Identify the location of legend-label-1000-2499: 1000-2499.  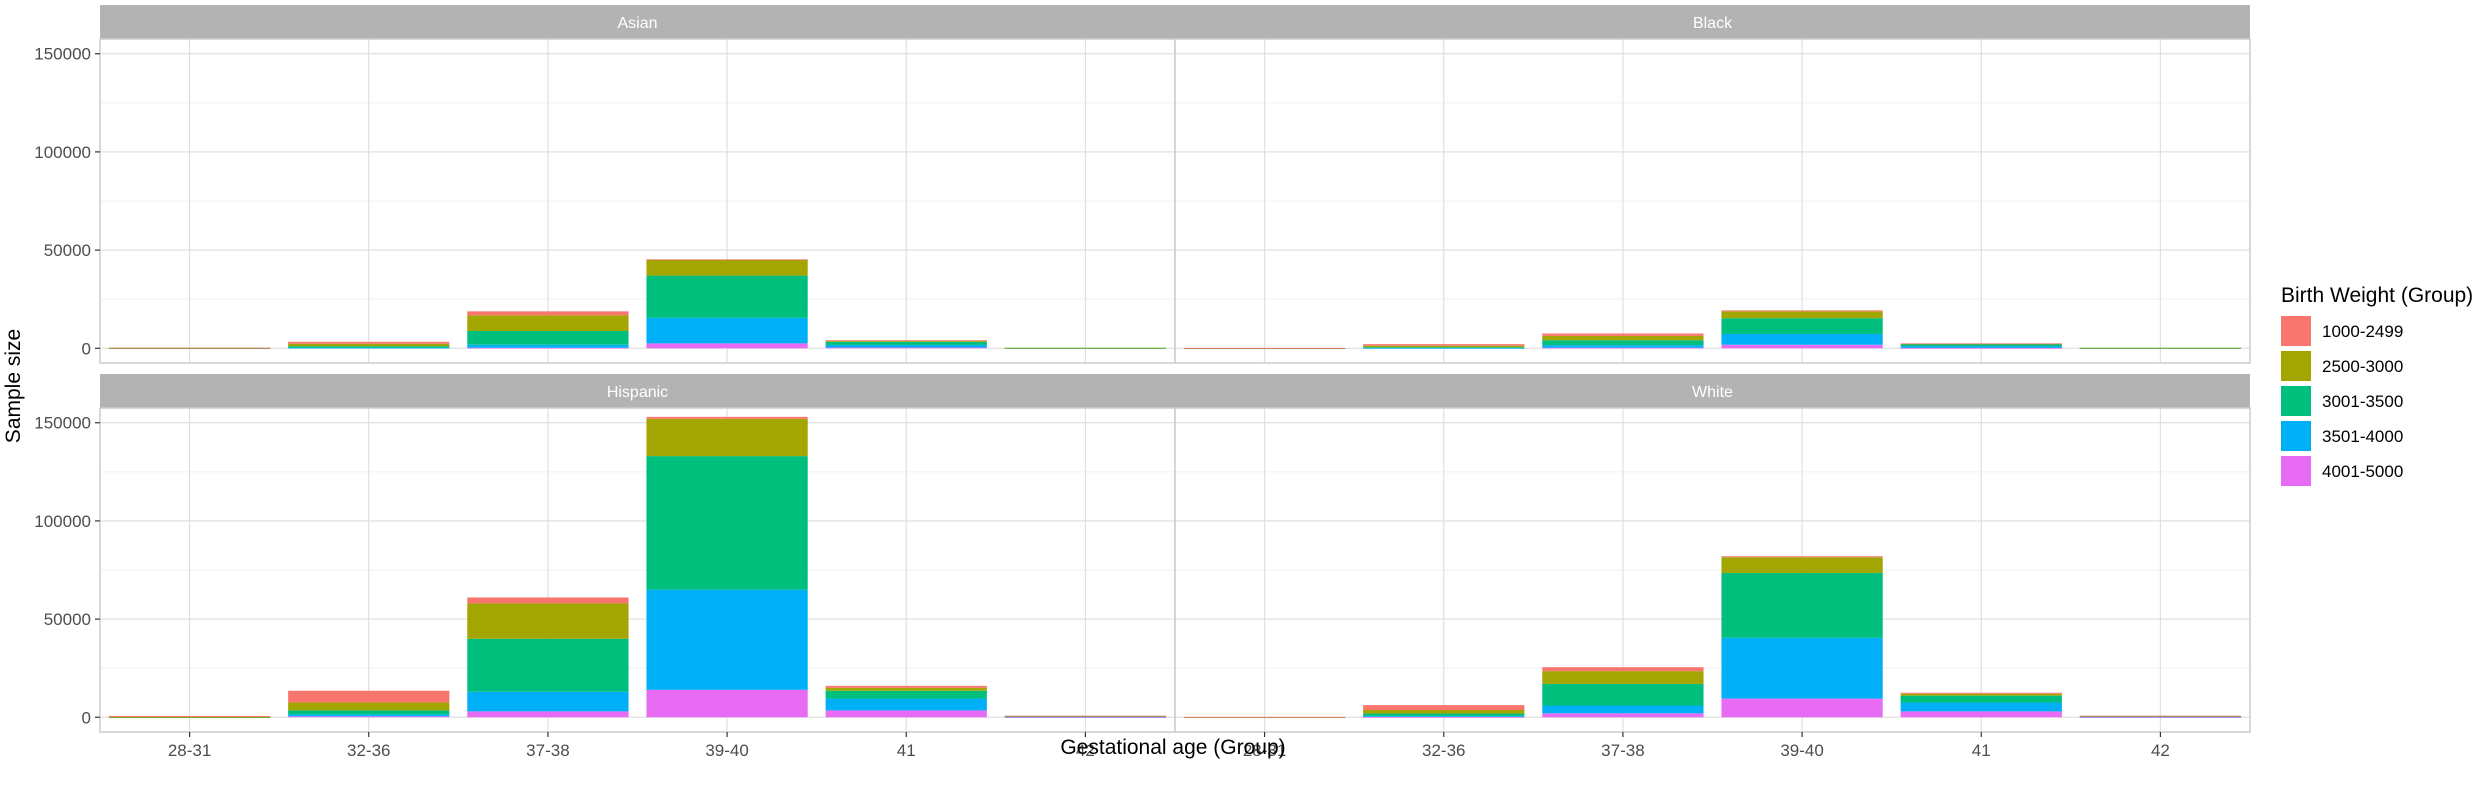
(2362, 331).